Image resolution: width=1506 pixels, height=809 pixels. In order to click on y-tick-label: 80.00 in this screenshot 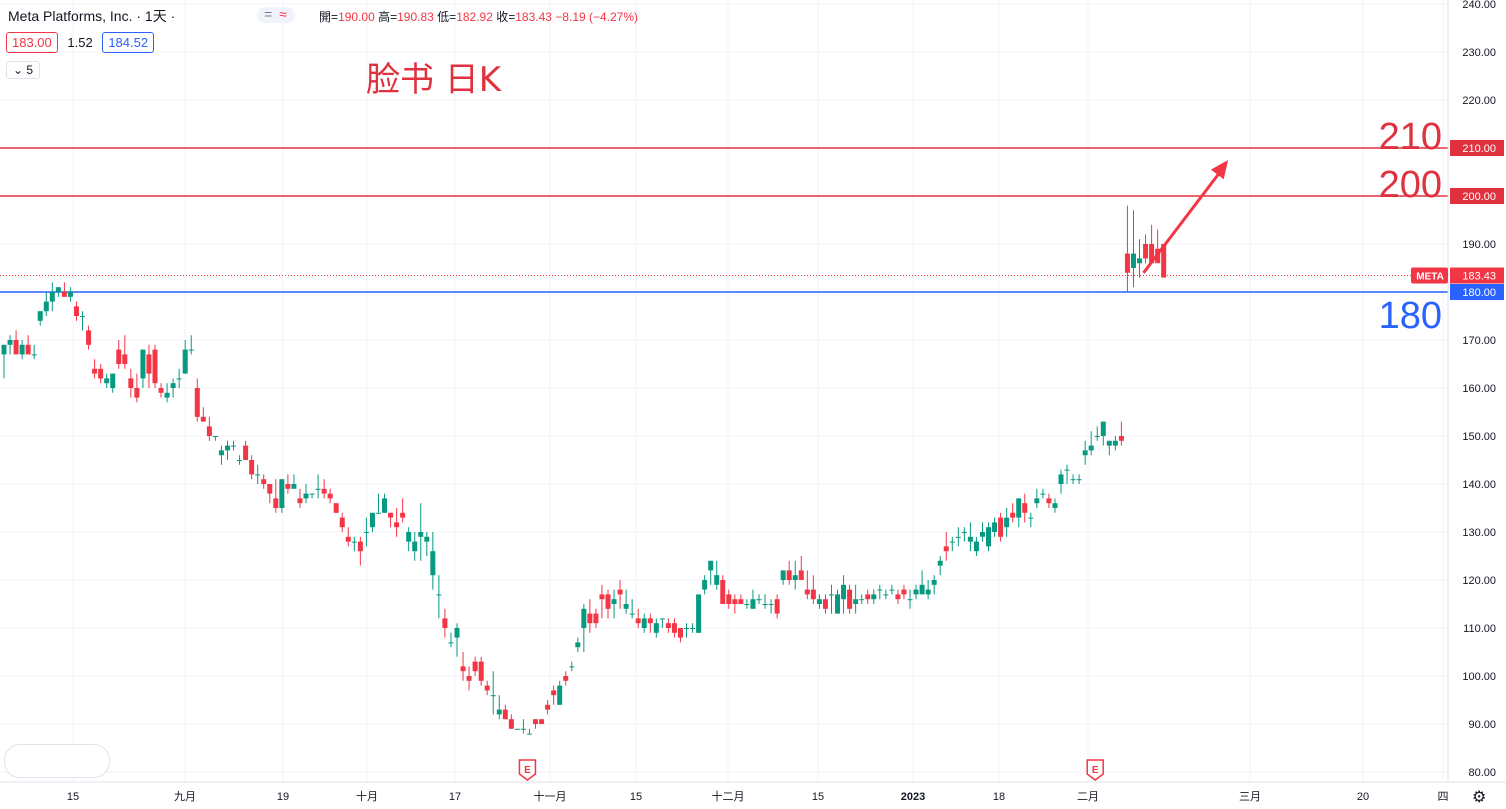, I will do `click(1482, 773)`.